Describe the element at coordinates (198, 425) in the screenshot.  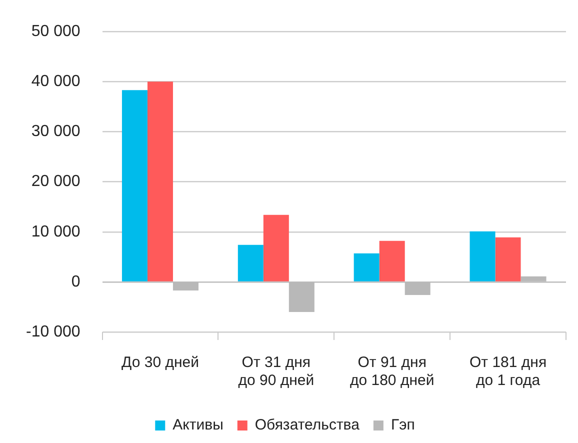
I see `legend-label: Активы` at that location.